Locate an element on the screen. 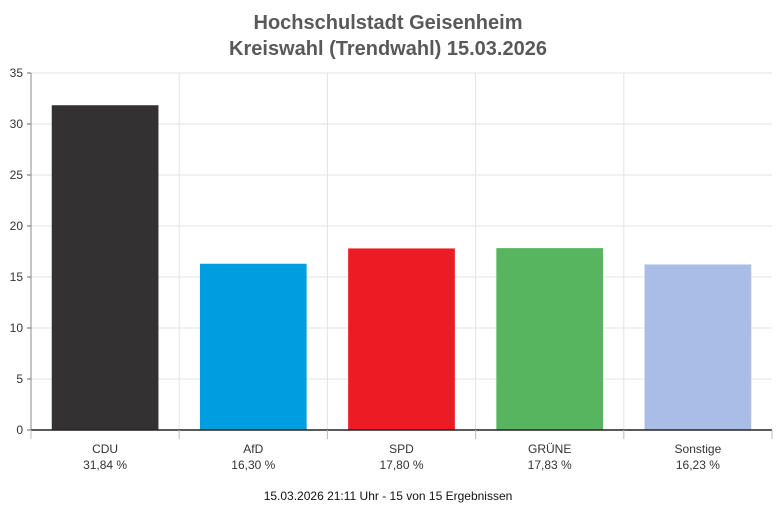 The height and width of the screenshot is (510, 776). bar-sonstige is located at coordinates (698, 347).